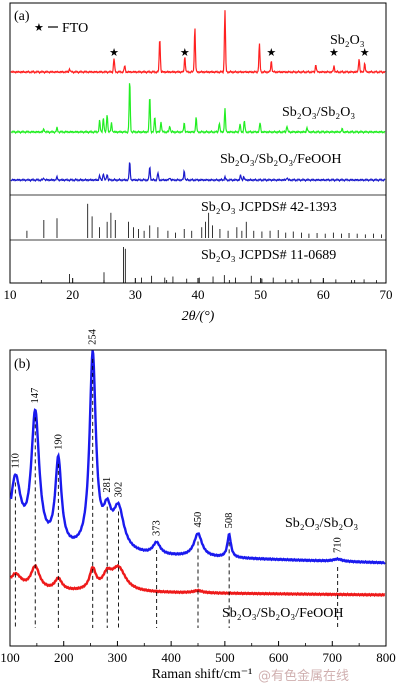  What do you see at coordinates (10, 294) in the screenshot?
I see `a-x-tick-label: 10` at bounding box center [10, 294].